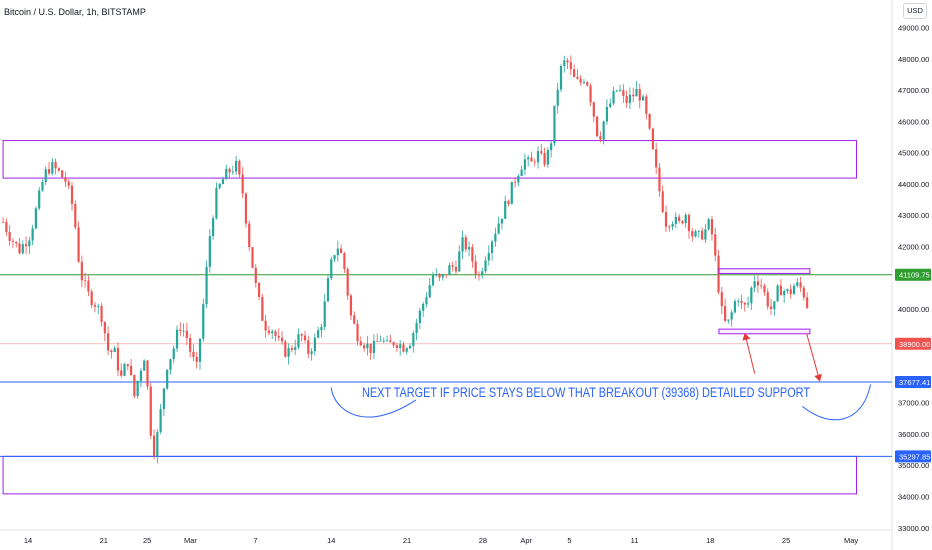 The height and width of the screenshot is (550, 932). I want to click on y-tick-label: 46000.00, so click(913, 121).